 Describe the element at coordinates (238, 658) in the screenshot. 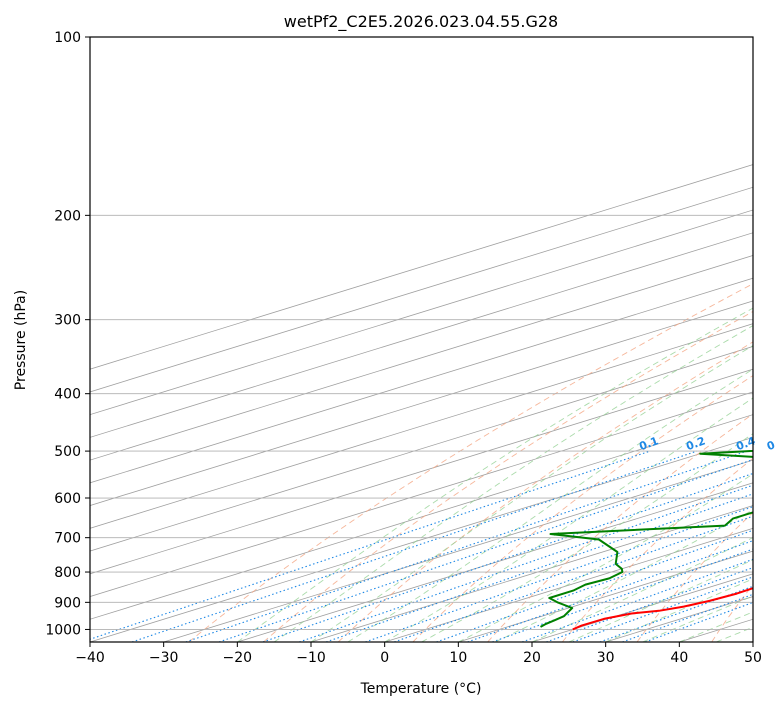

I see `x-tick-label: −20` at that location.